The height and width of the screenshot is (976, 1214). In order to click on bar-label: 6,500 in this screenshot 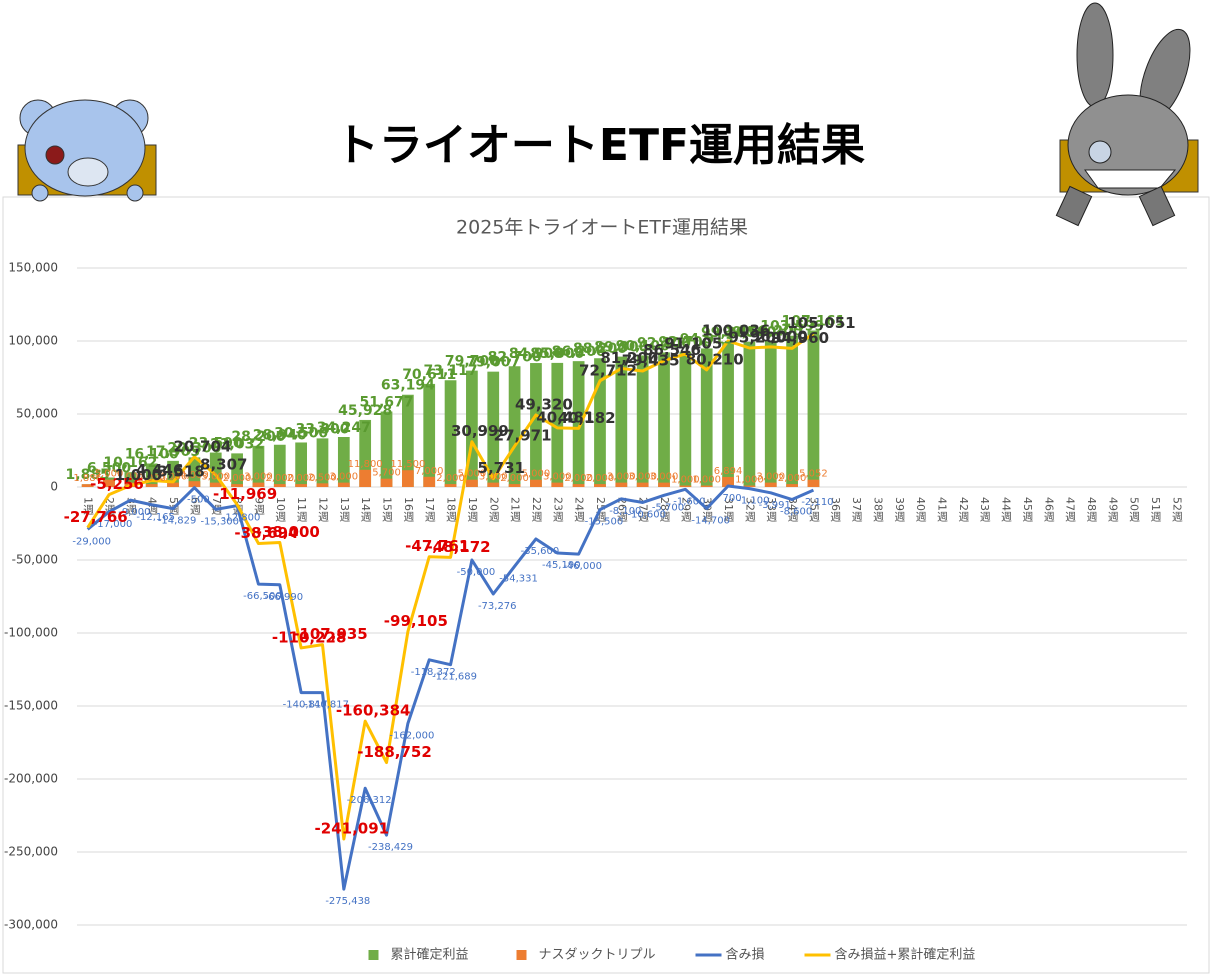, I will do `click(109, 469)`.